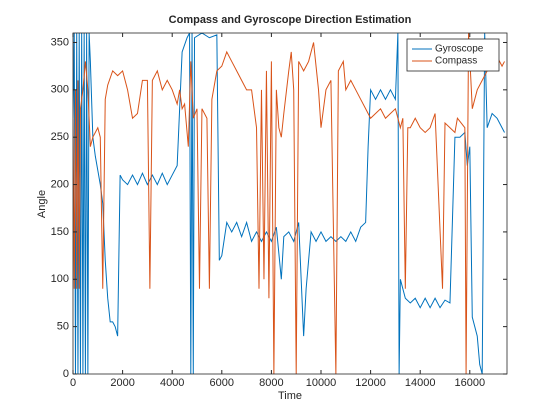 This screenshot has width=560, height=420. What do you see at coordinates (470, 383) in the screenshot?
I see `x-tick-label: 16000` at bounding box center [470, 383].